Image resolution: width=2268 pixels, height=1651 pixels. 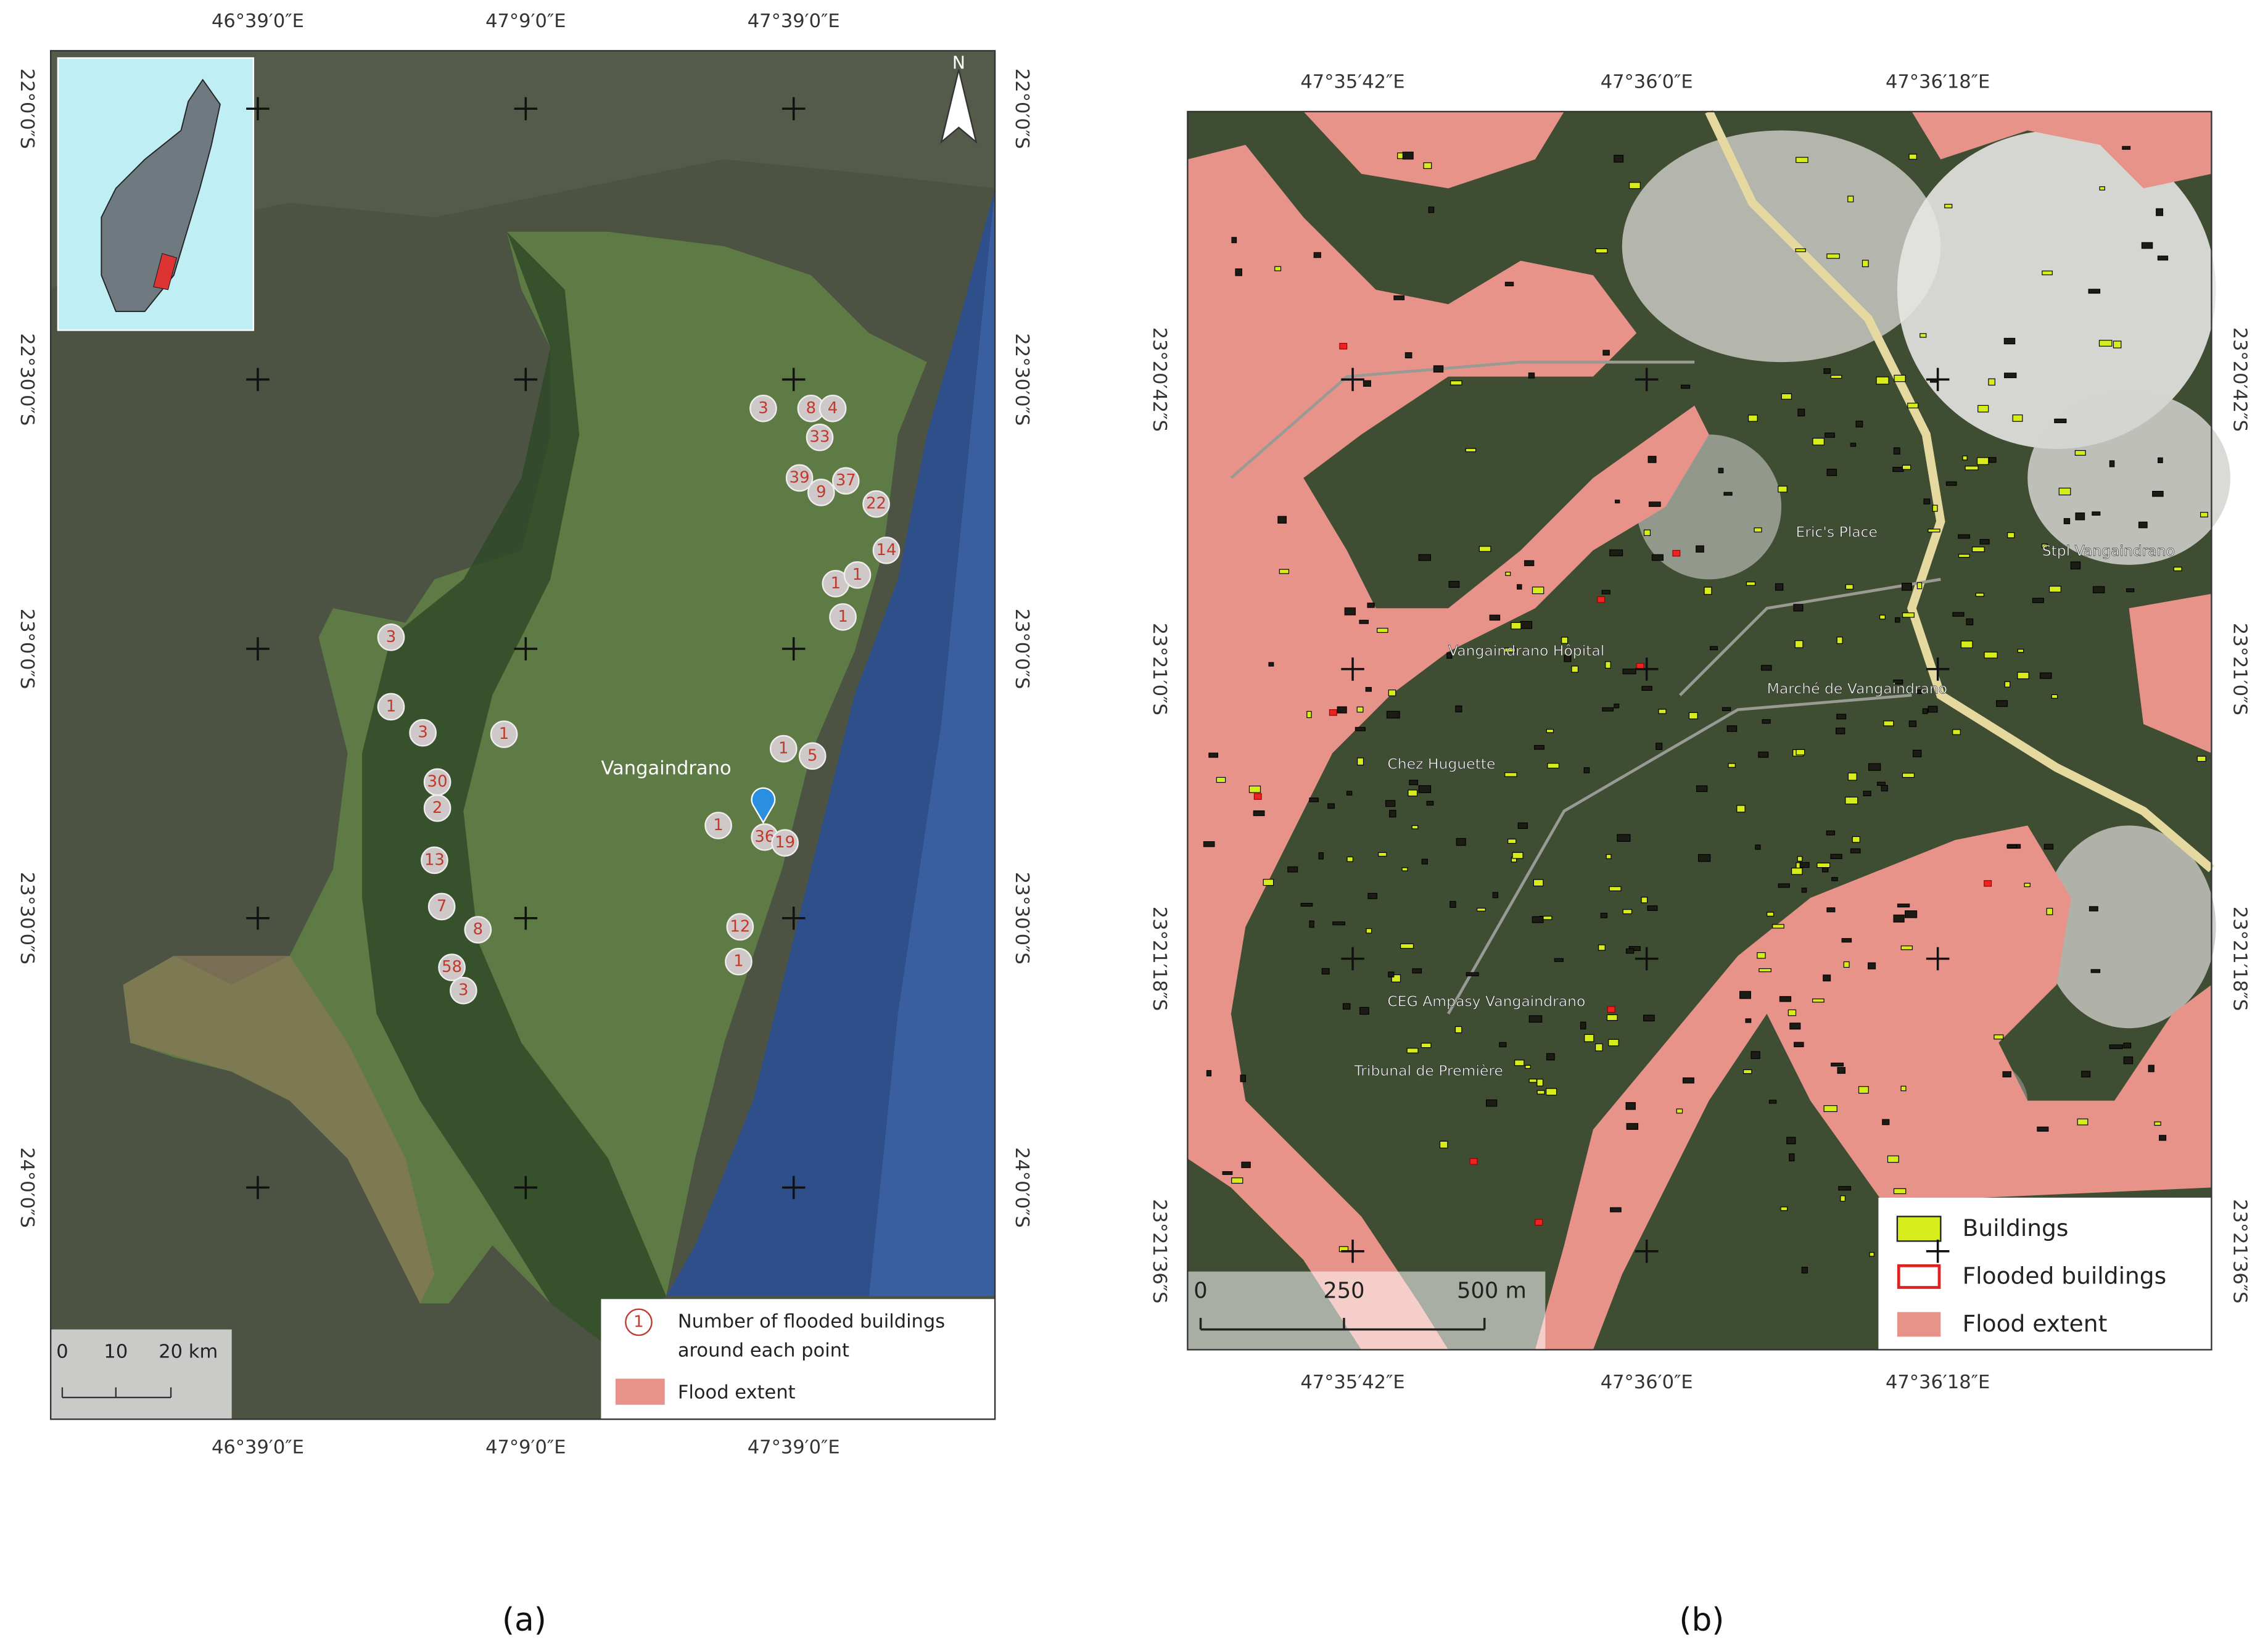 I want to click on legend-label: Flood extent, so click(x=737, y=1392).